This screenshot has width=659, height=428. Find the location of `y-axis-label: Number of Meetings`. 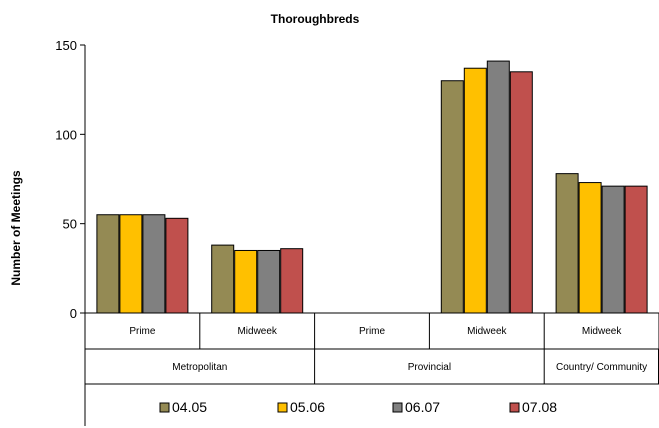

y-axis-label: Number of Meetings is located at coordinates (16, 228).